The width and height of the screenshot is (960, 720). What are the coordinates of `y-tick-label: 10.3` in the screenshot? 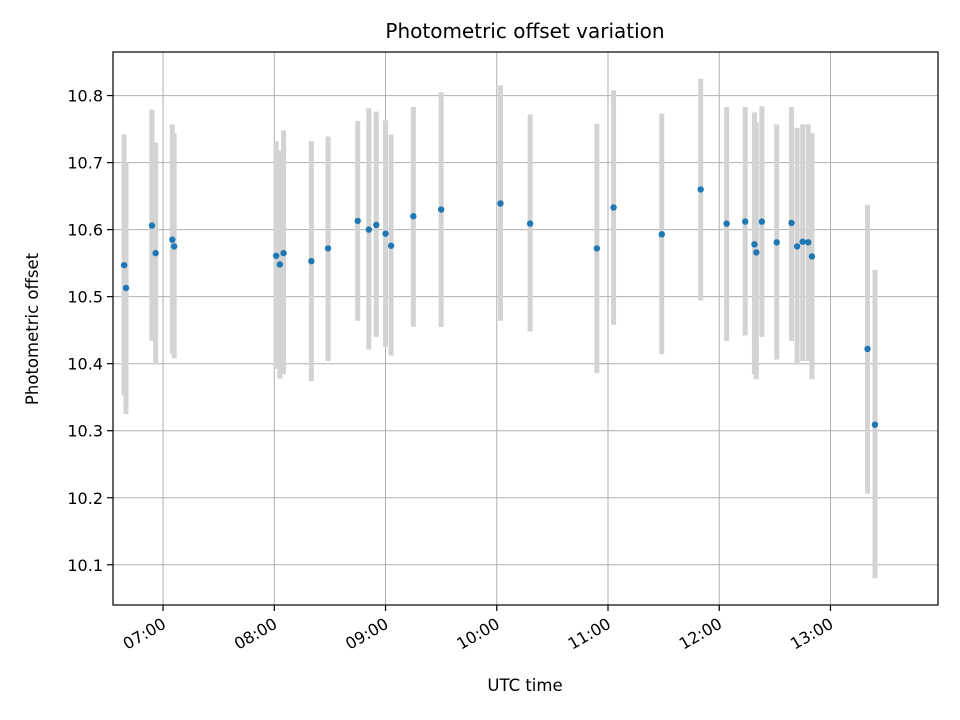 It's located at (85, 431).